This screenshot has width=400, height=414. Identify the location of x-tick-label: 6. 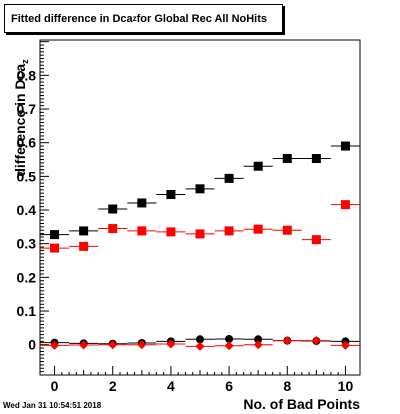
(229, 386).